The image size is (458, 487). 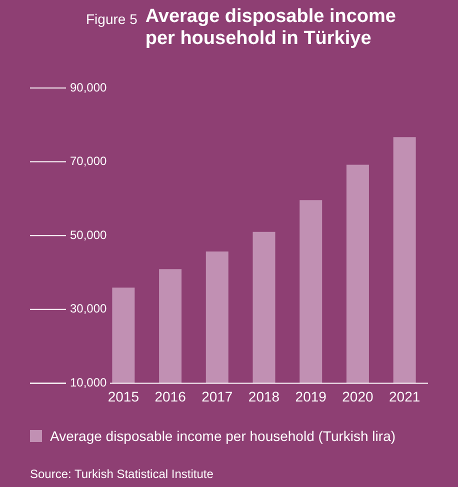 I want to click on chart-title: Average disposable income per household in Türkiye, so click(x=271, y=28).